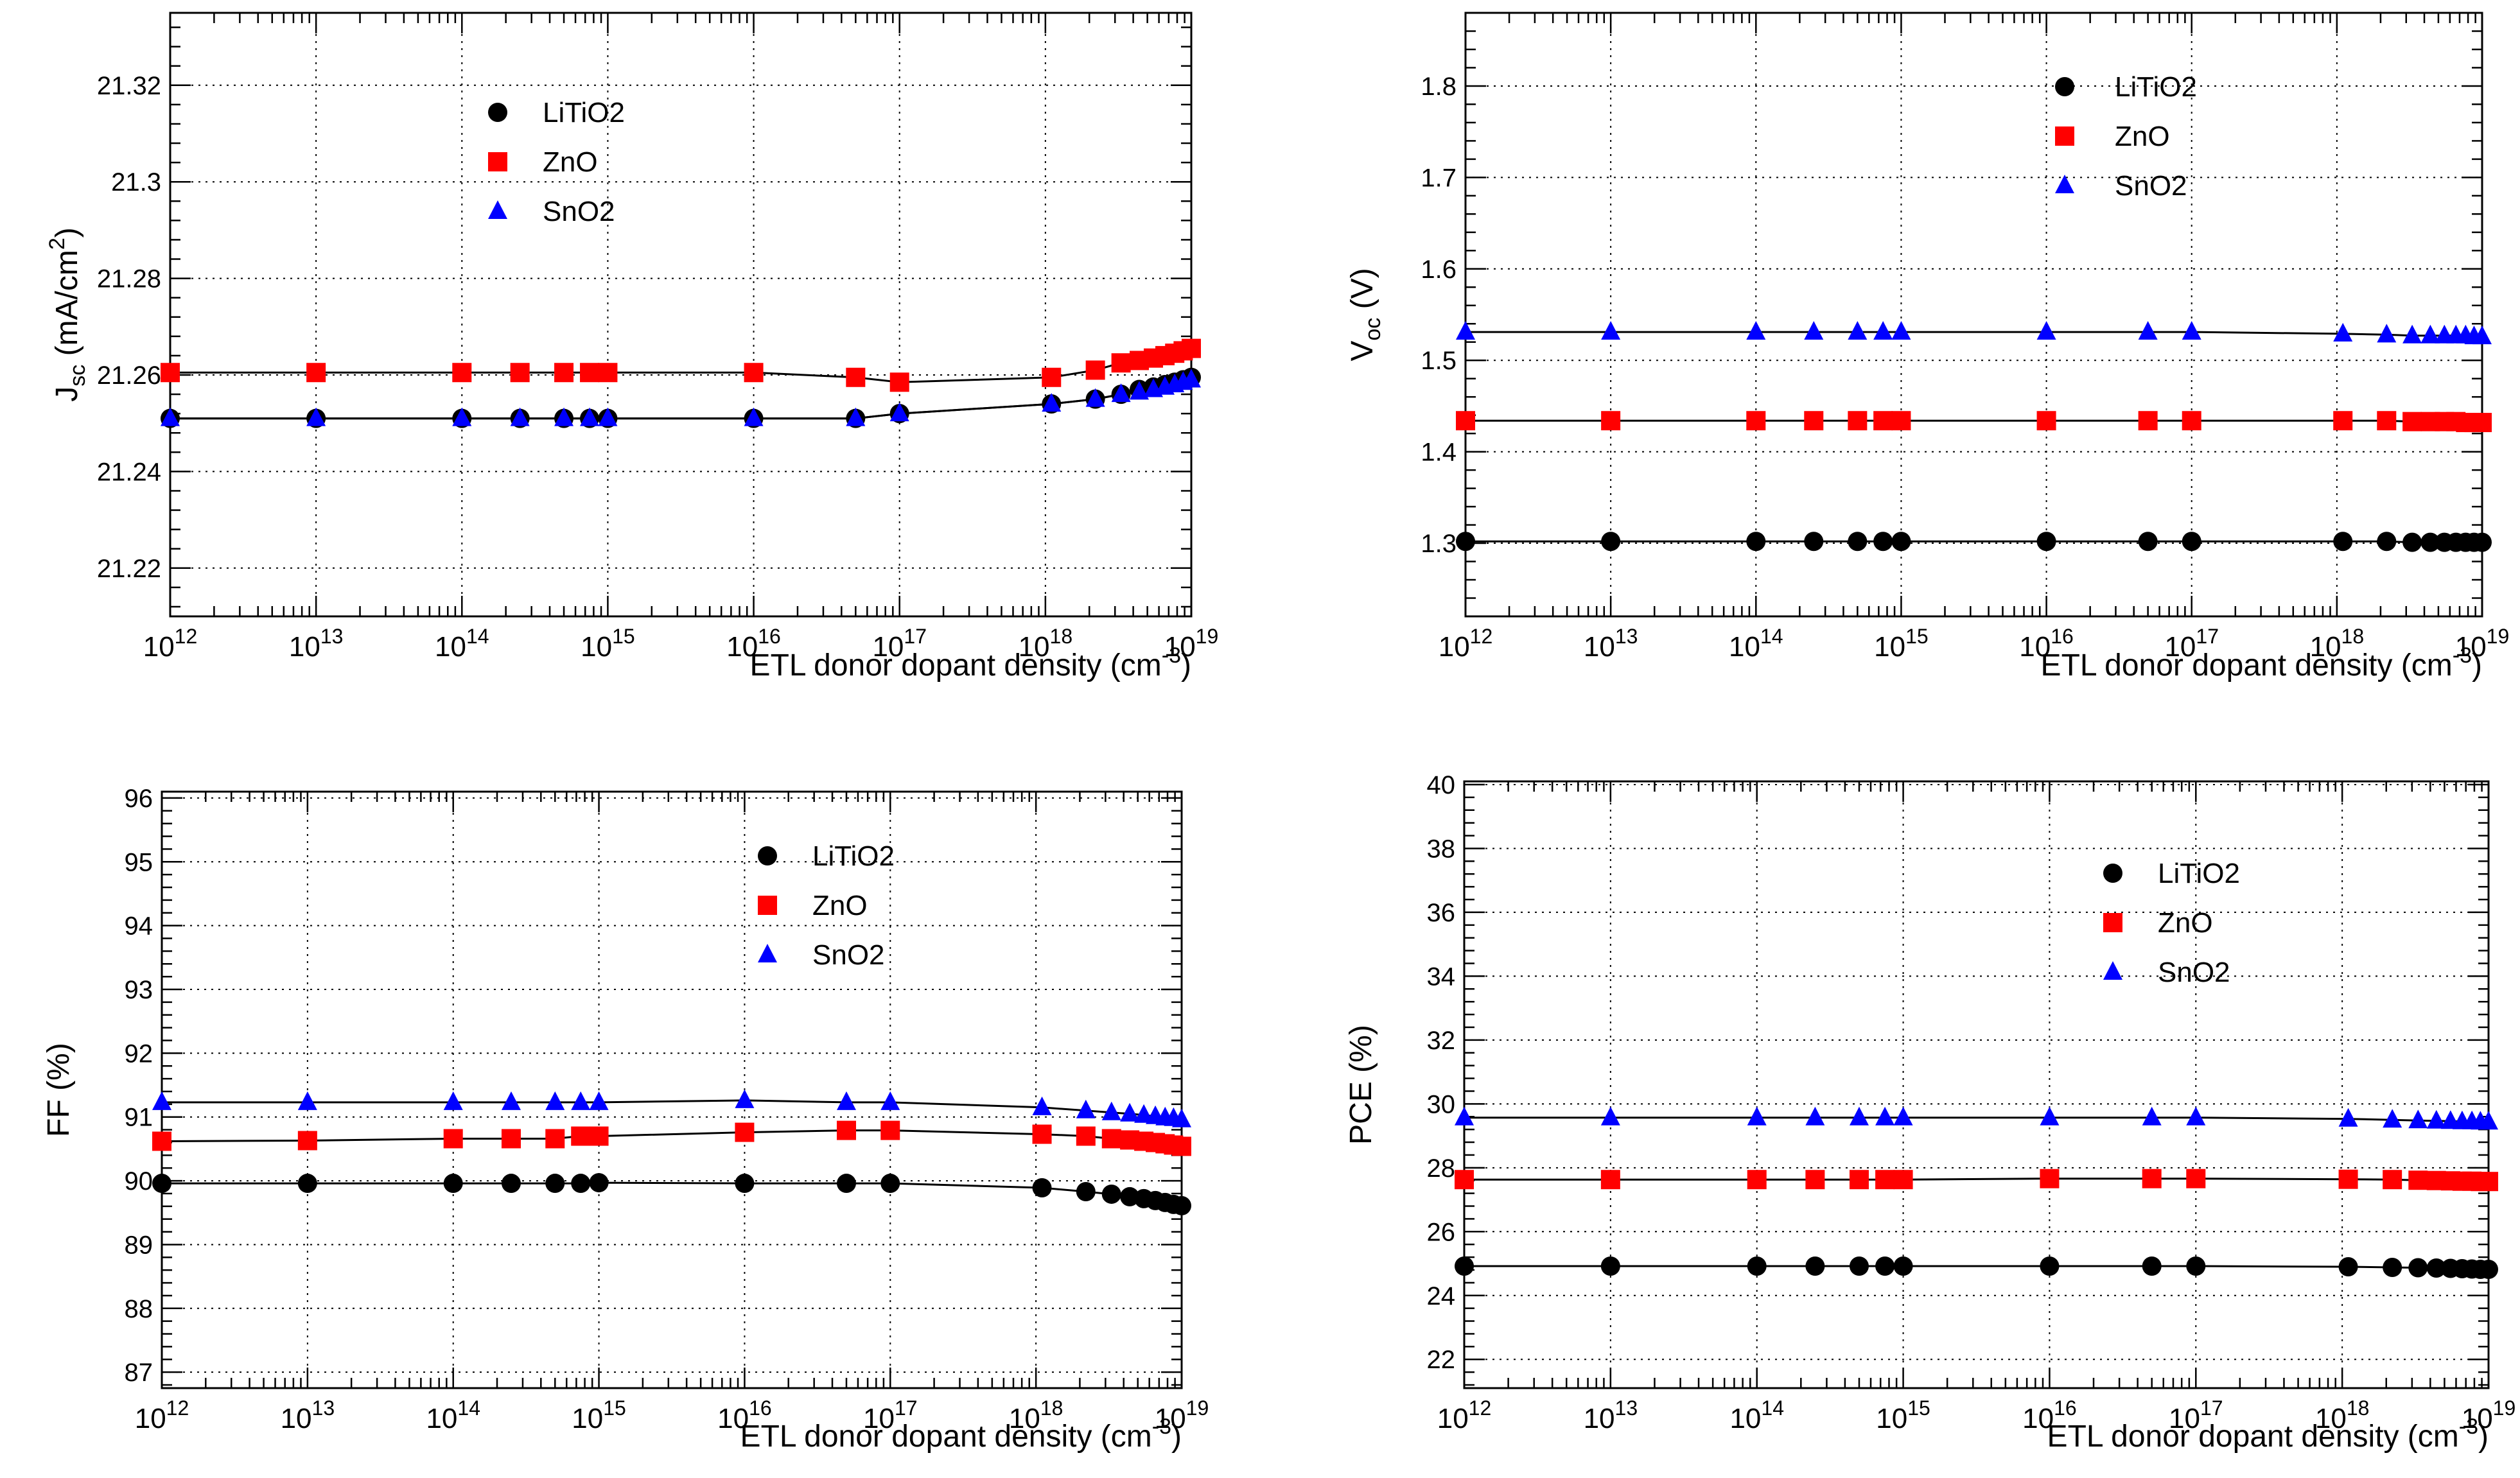 Image resolution: width=2520 pixels, height=1478 pixels. Describe the element at coordinates (139, 927) in the screenshot. I see `y-tick-label: 94` at that location.